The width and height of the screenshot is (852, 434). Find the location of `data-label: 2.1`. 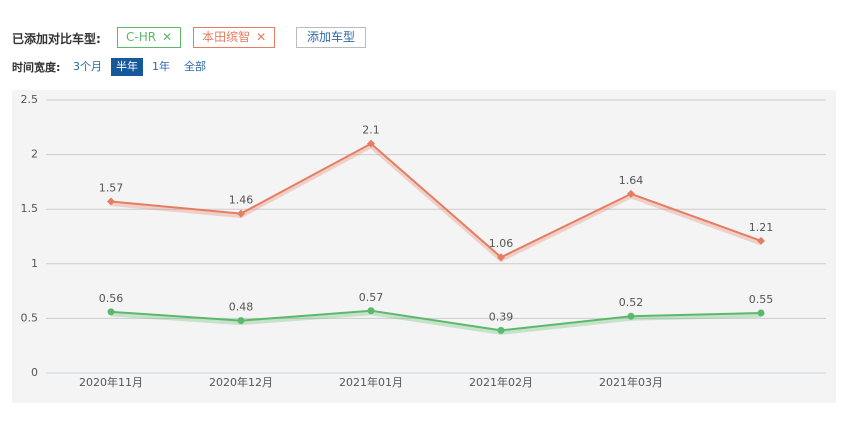

data-label: 2.1 is located at coordinates (371, 130).